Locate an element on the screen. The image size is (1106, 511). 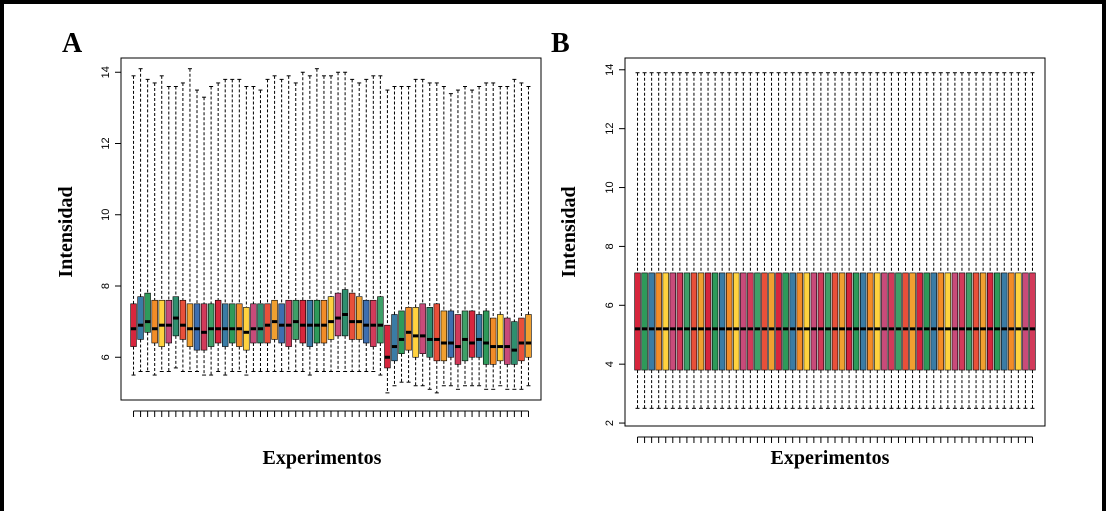
panel-b-label: B is located at coordinates (560, 43).